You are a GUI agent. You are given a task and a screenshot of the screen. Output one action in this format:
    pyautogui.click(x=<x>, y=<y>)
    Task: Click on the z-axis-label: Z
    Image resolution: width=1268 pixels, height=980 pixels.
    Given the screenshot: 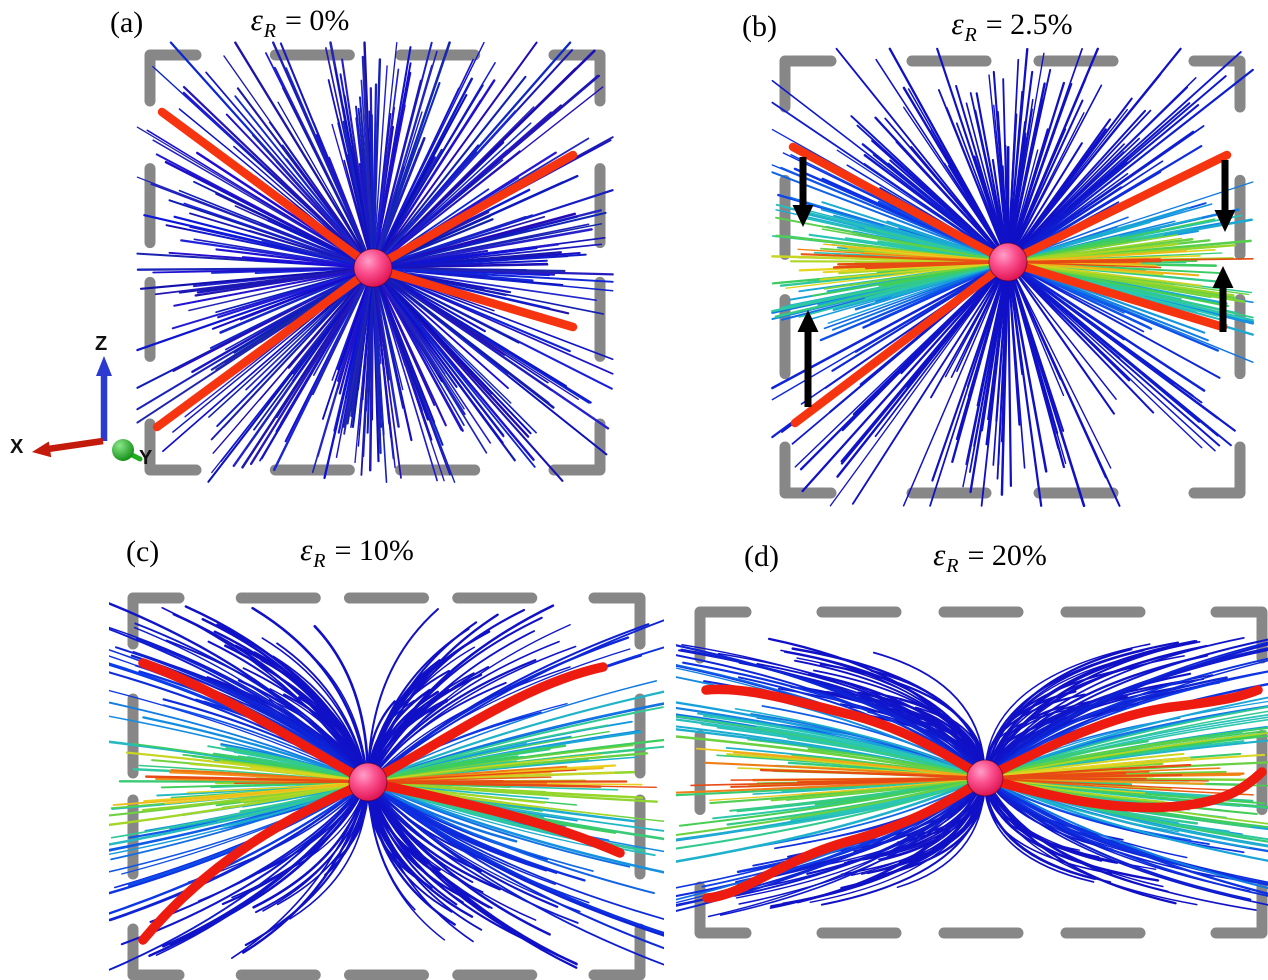 What is the action you would take?
    pyautogui.click(x=101, y=344)
    